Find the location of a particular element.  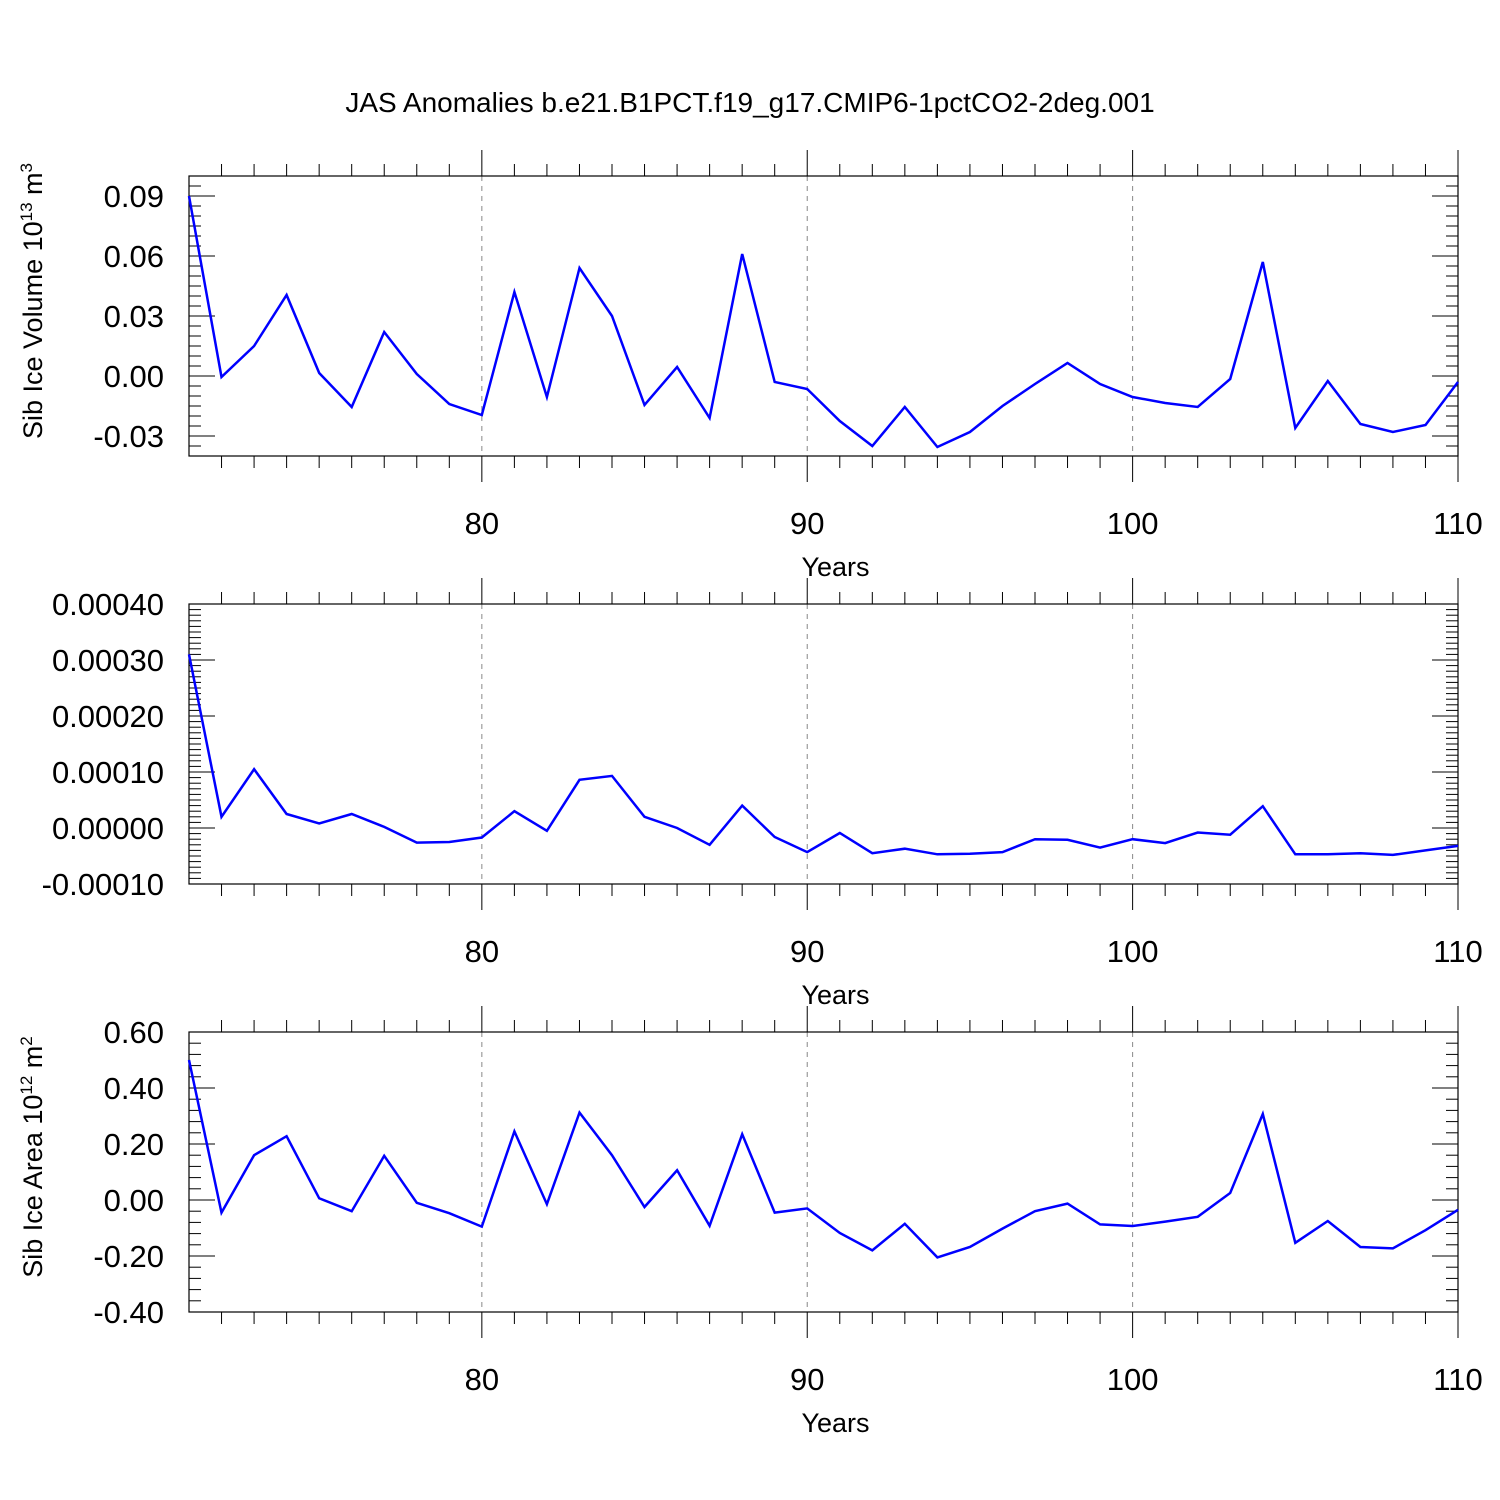

y-tick-label: 0.20 is located at coordinates (134, 1144).